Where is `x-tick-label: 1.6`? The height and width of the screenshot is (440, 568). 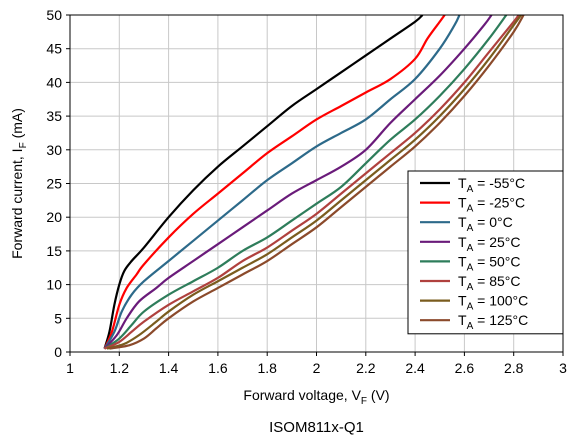
x-tick-label: 1.6 is located at coordinates (218, 368).